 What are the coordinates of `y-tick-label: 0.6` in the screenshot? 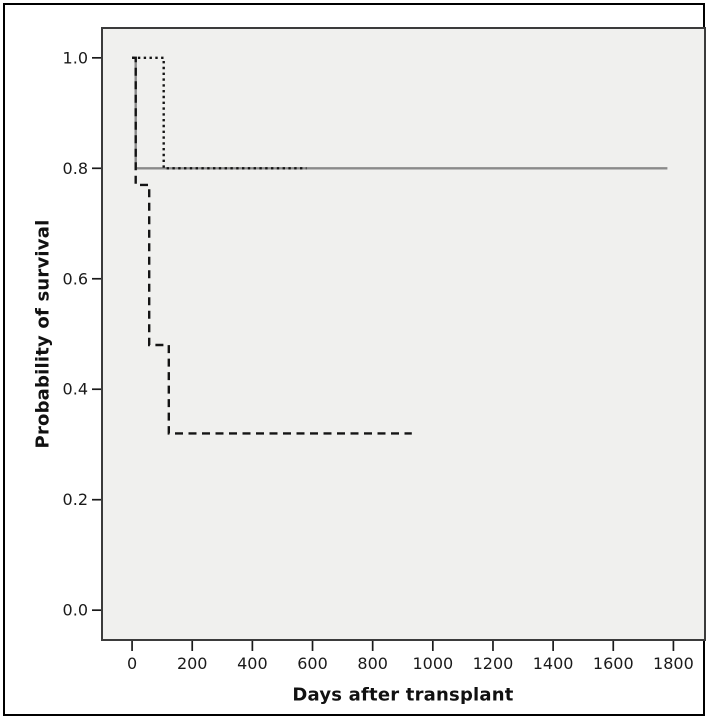 It's located at (75, 278).